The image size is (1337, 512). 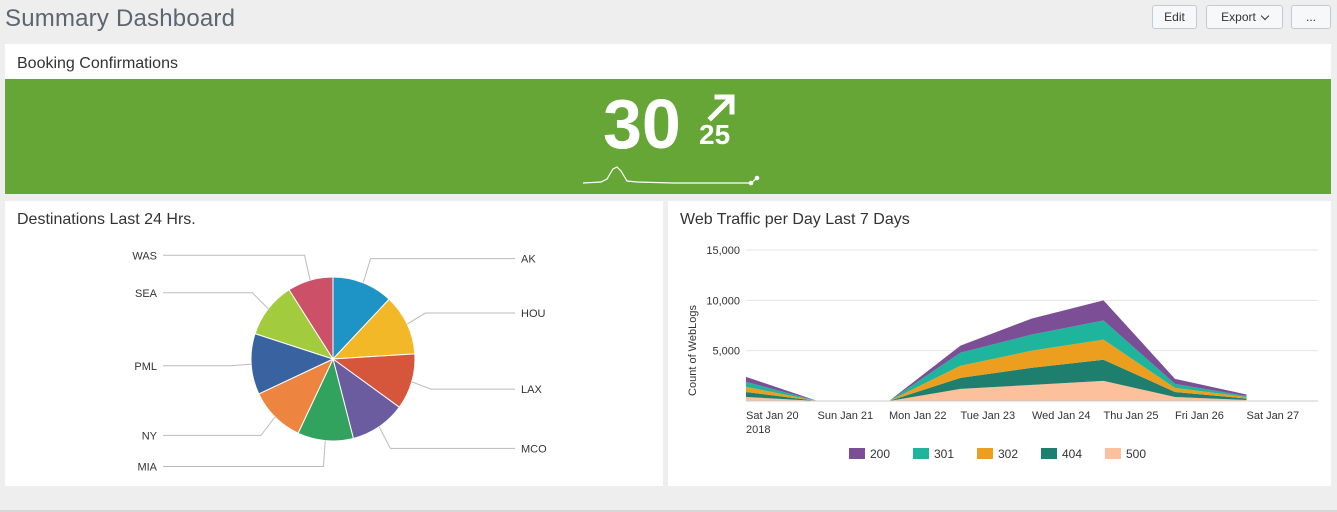 I want to click on booking-panel: Booking Confirmations, so click(x=668, y=61).